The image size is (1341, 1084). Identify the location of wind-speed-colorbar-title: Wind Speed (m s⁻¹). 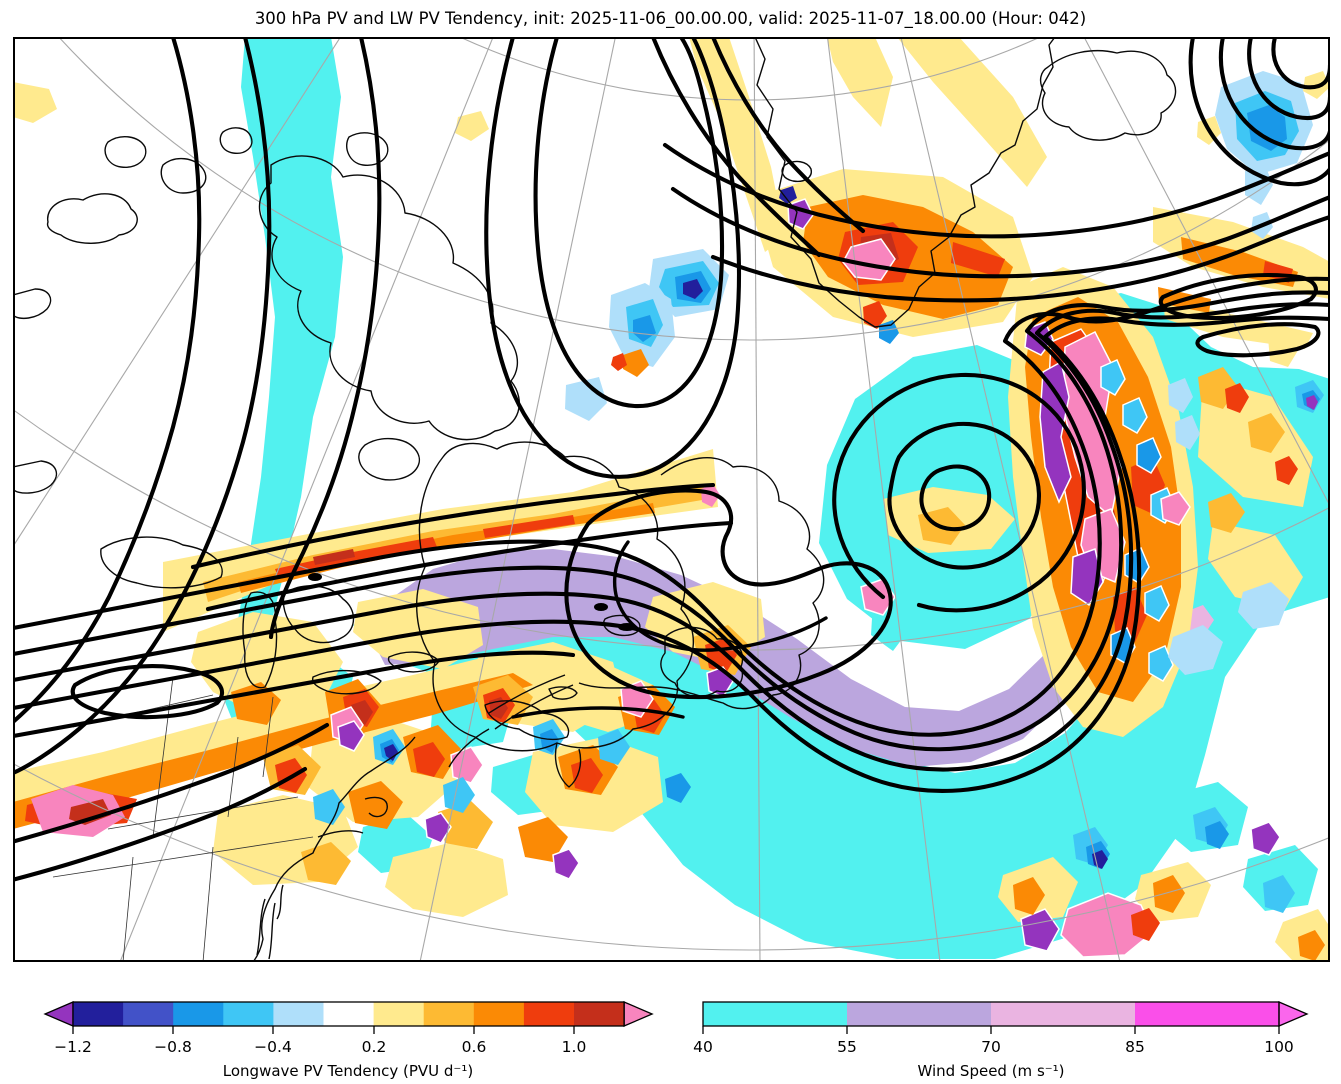
(990, 1071).